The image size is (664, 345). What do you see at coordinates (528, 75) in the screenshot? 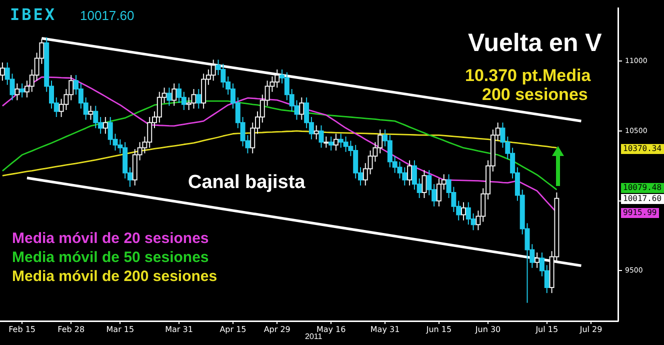
I see `annotation: 10.370 pt.Media` at bounding box center [528, 75].